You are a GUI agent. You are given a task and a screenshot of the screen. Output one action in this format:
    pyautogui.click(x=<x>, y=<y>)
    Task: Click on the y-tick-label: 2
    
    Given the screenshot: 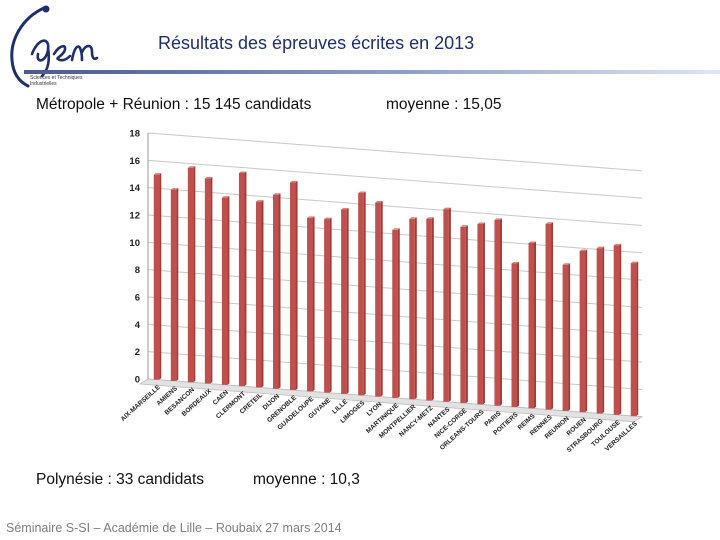 What is the action you would take?
    pyautogui.click(x=137, y=352)
    